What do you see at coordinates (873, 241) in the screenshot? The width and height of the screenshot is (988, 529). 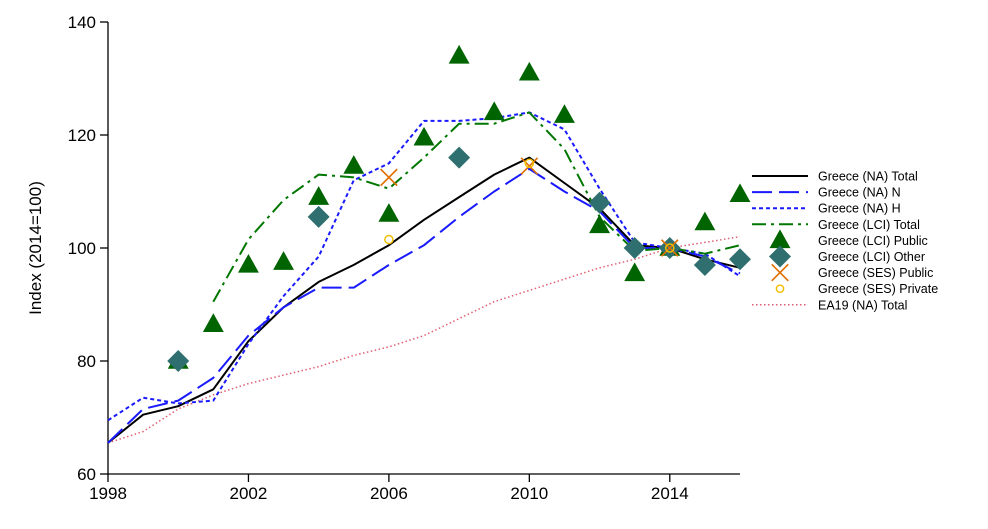 I see `legend-label-greece-lci-public: Greece (LCI) Public` at bounding box center [873, 241].